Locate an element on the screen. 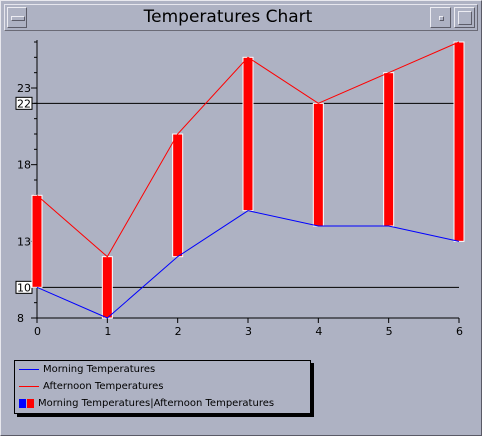 This screenshot has width=482, height=436. maximize-button is located at coordinates (464, 17).